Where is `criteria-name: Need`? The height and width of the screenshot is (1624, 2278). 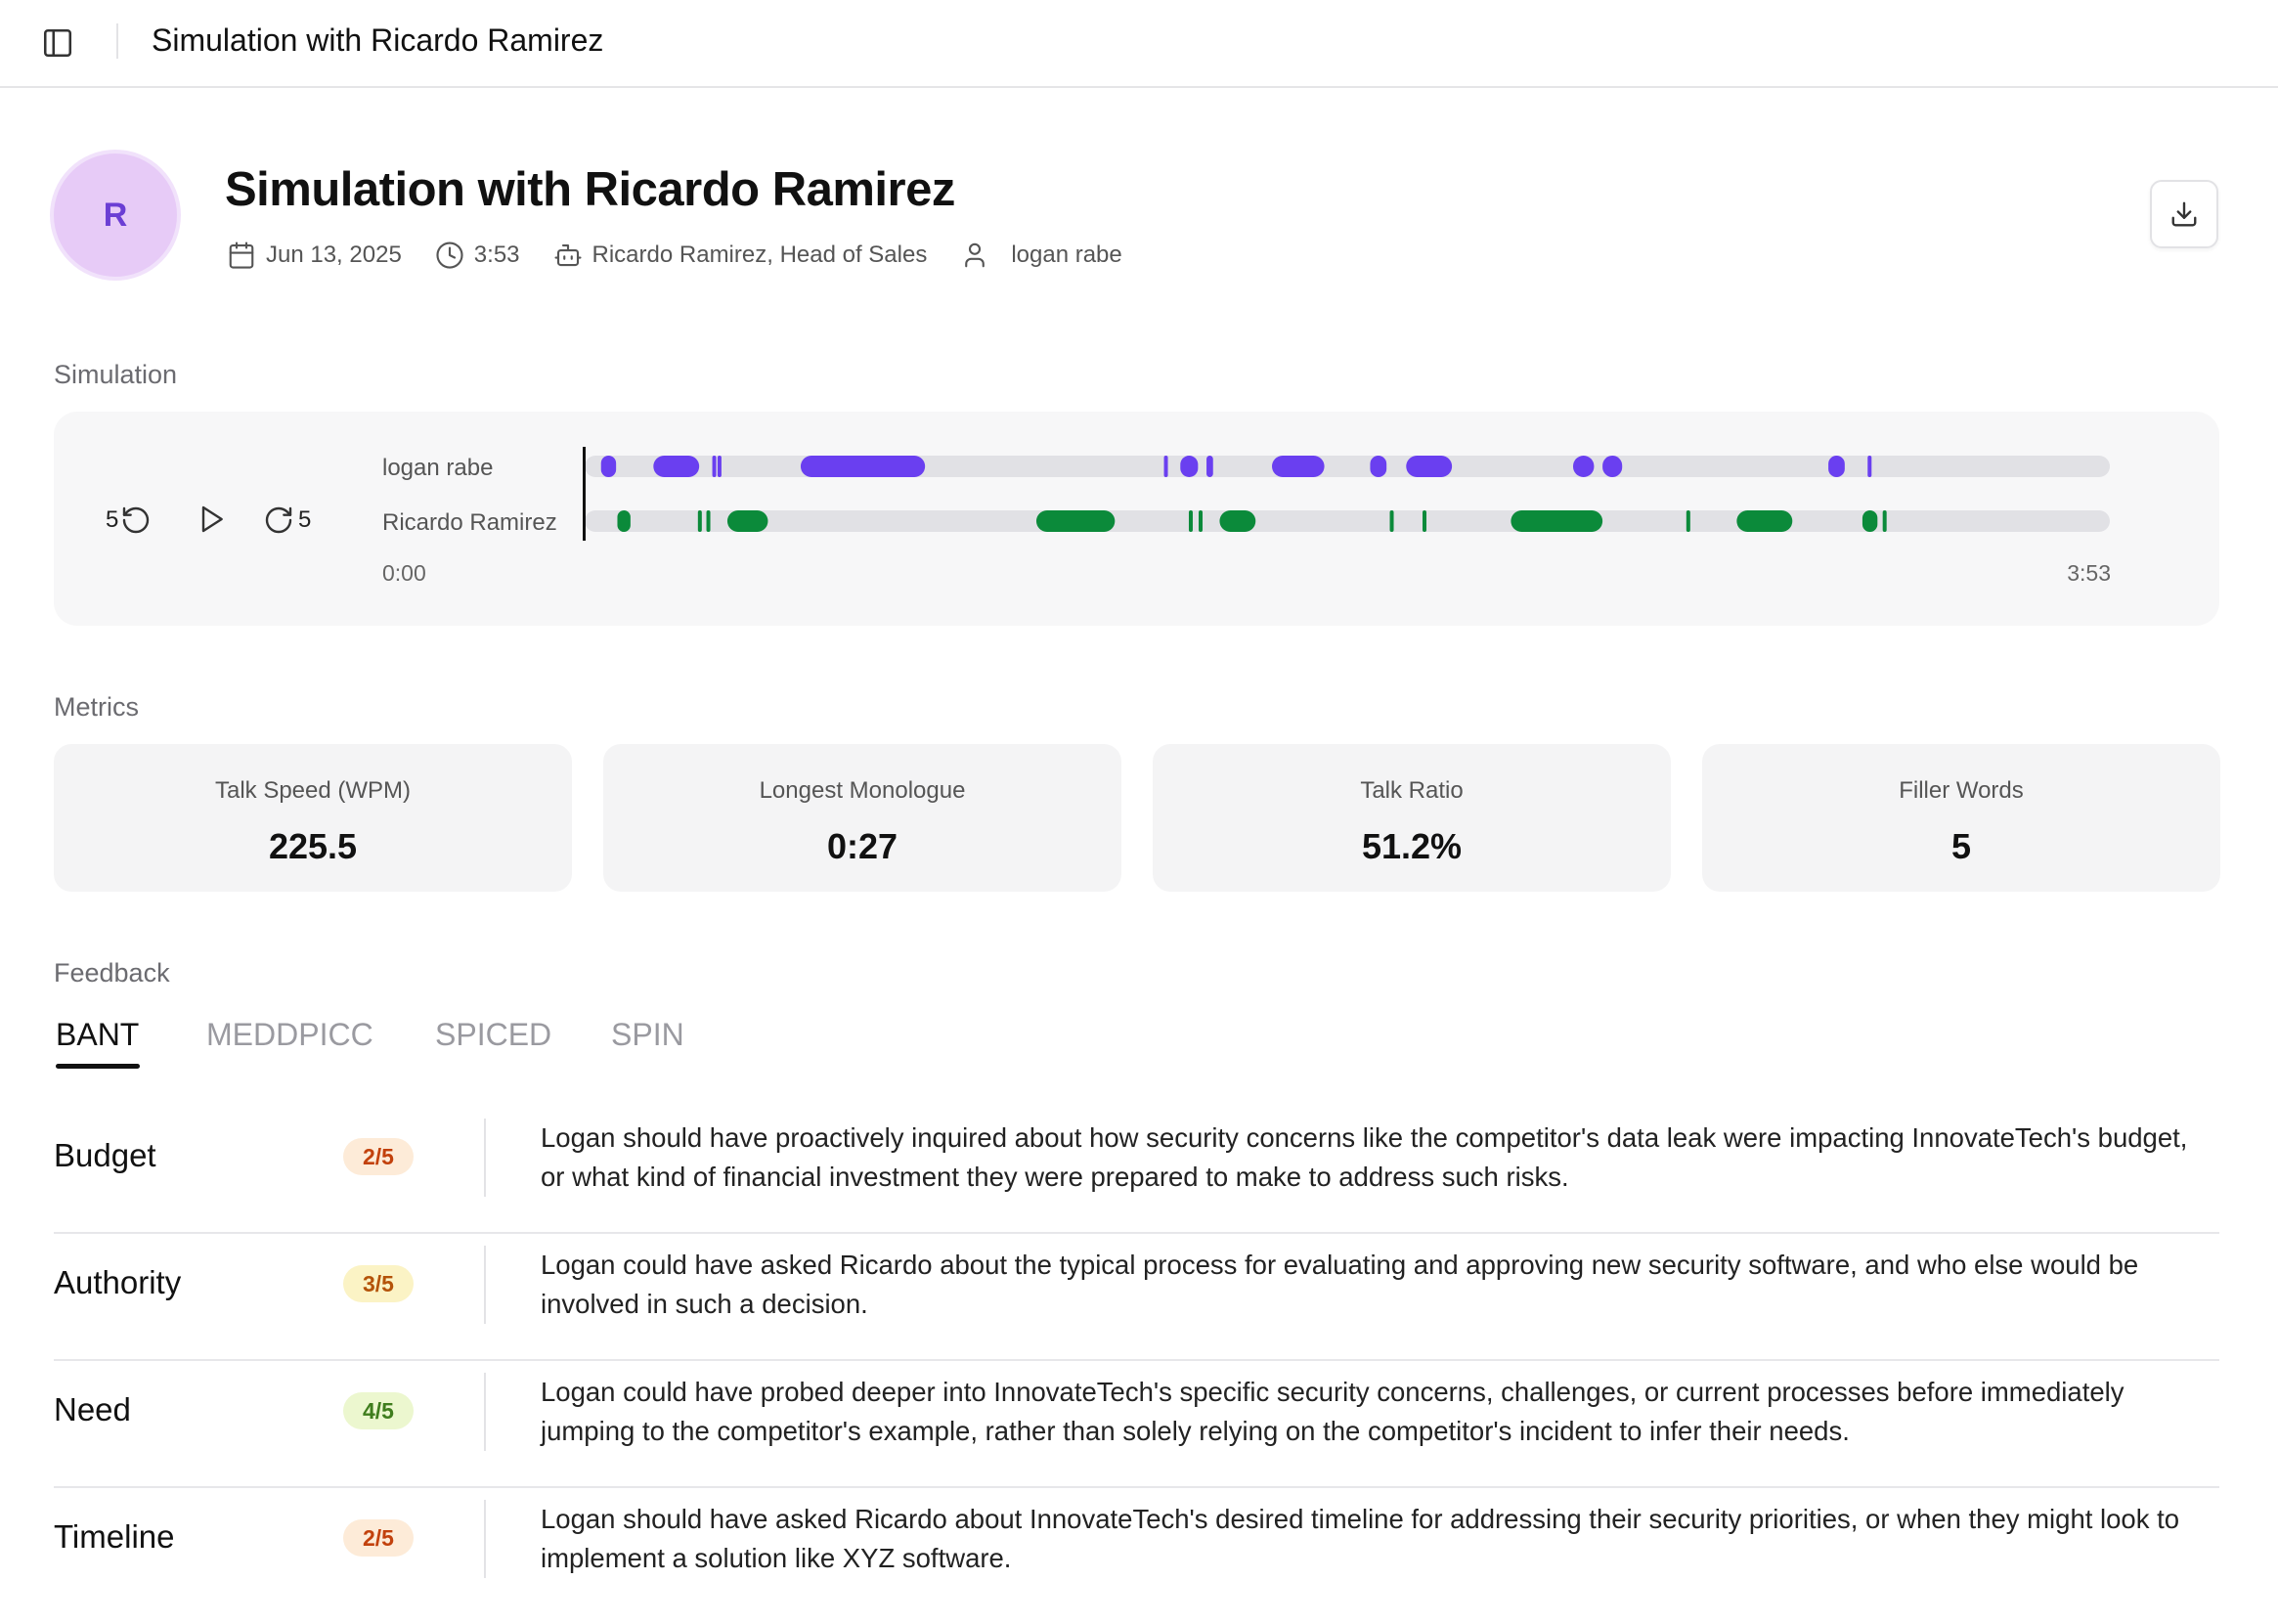 criteria-name: Need is located at coordinates (92, 1409).